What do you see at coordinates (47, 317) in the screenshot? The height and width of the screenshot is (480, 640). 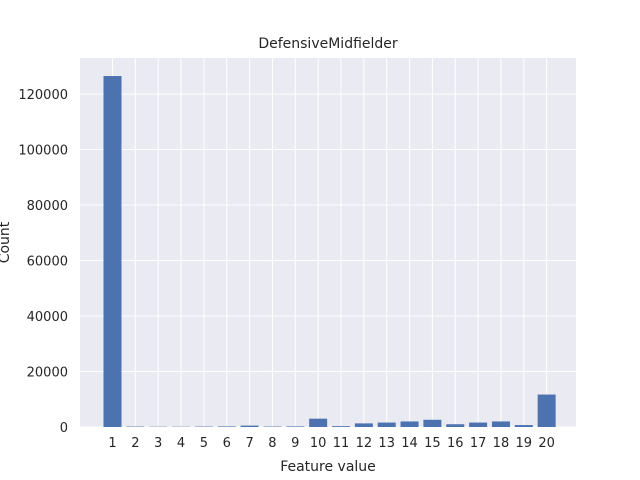 I see `y-tick-label: 40000` at bounding box center [47, 317].